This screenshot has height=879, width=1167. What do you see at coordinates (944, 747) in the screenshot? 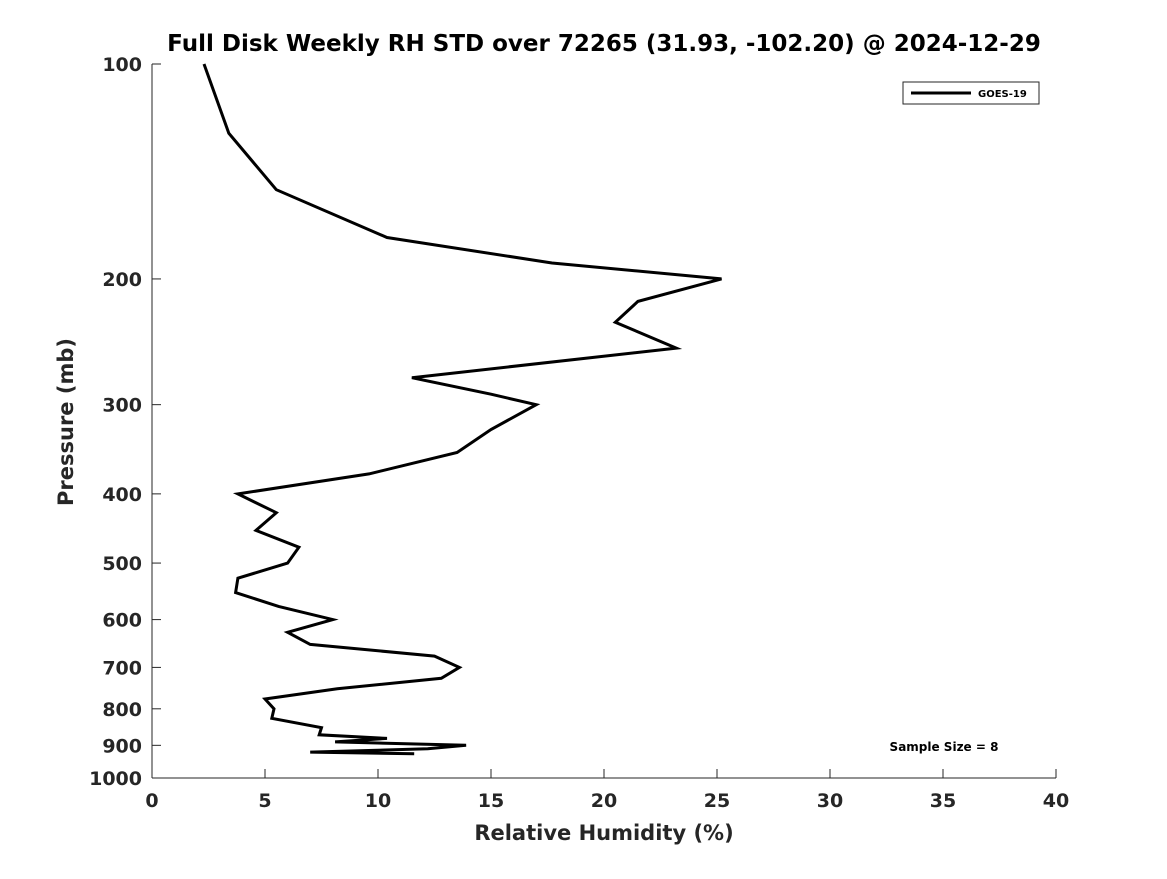
I see `sample-size-annotation: Sample Size = 8` at bounding box center [944, 747].